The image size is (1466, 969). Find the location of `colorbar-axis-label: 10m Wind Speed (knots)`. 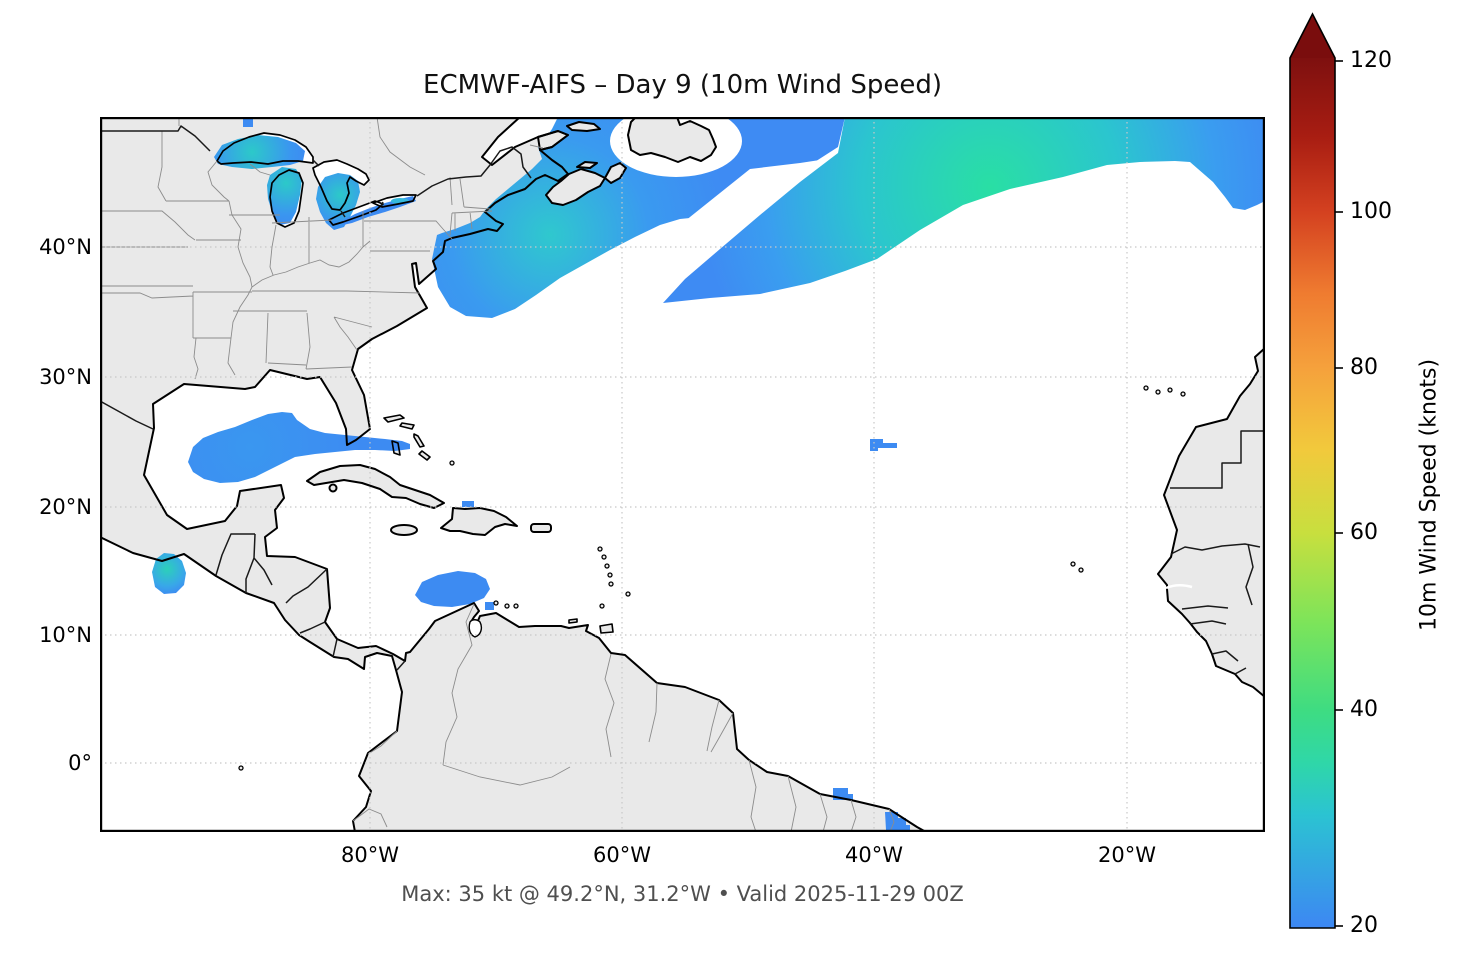

colorbar-axis-label: 10m Wind Speed (knots) is located at coordinates (1429, 495).